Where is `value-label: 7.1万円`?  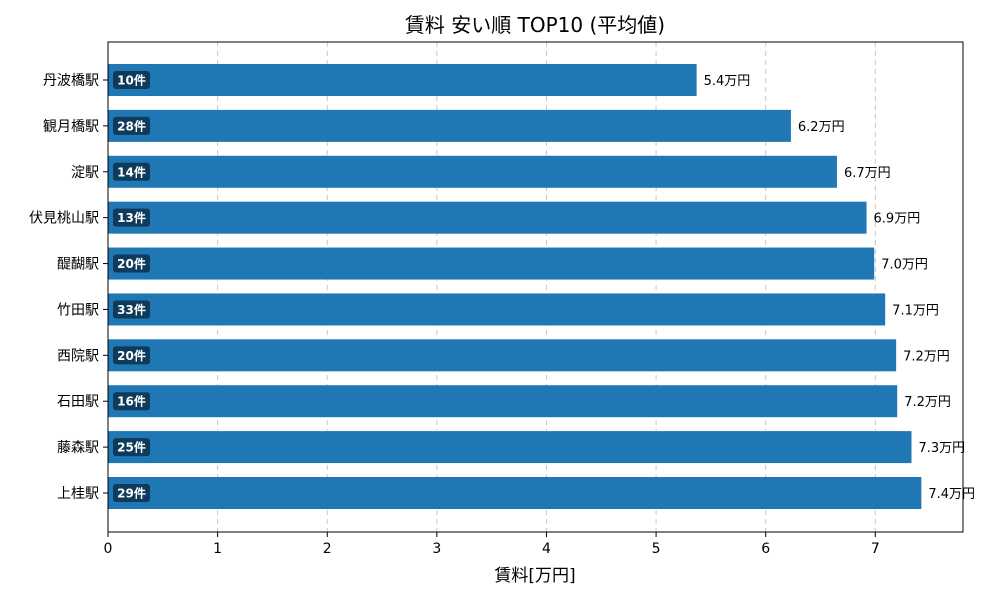
value-label: 7.1万円 is located at coordinates (915, 310).